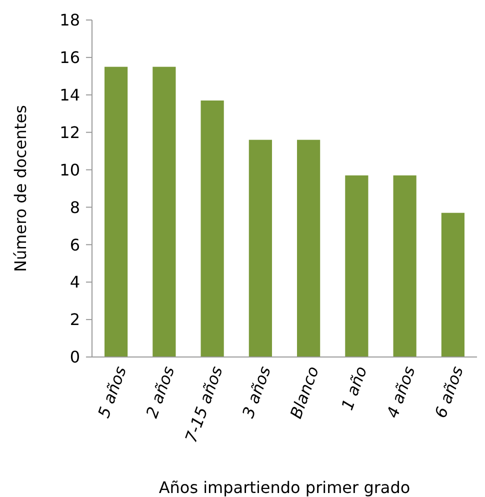  What do you see at coordinates (20, 188) in the screenshot?
I see `y-axis-title: Número de docentes` at bounding box center [20, 188].